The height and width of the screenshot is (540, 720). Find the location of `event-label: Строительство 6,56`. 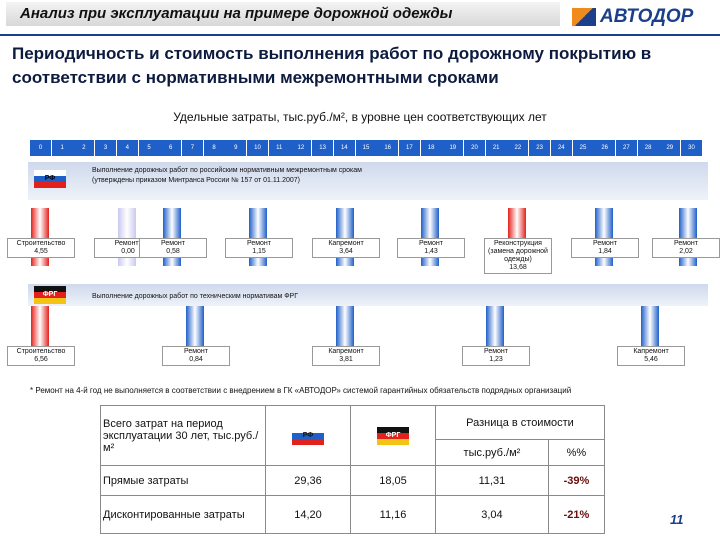

event-label: Строительство 6,56 is located at coordinates (41, 356).